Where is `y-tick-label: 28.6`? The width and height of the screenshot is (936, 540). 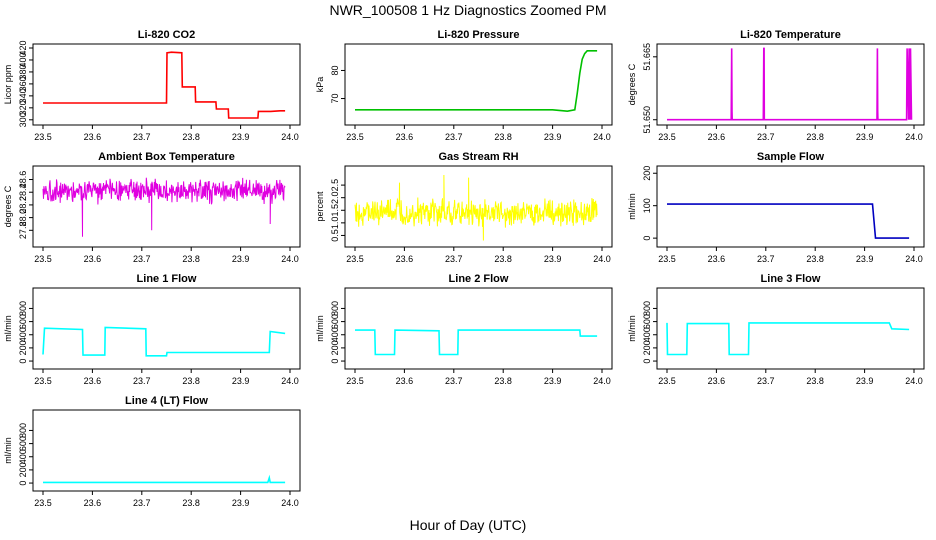 y-tick-label: 28.6 is located at coordinates (23, 180).